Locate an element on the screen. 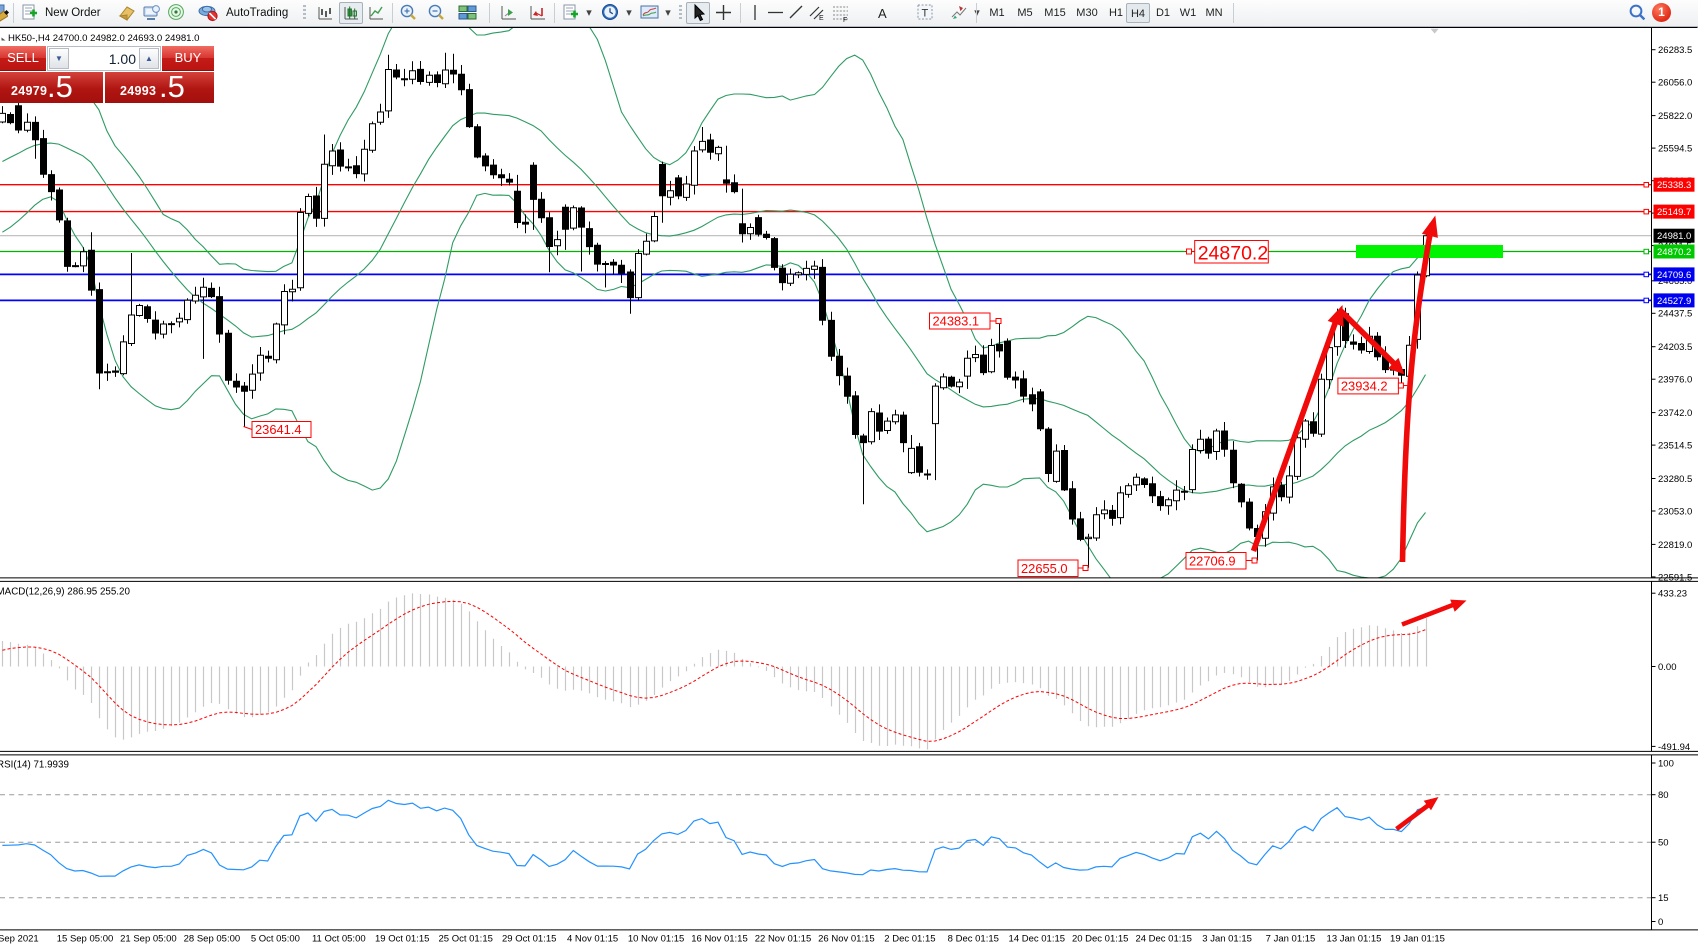 This screenshot has height=952, width=1698. svg-text: 0 is located at coordinates (1660, 922).